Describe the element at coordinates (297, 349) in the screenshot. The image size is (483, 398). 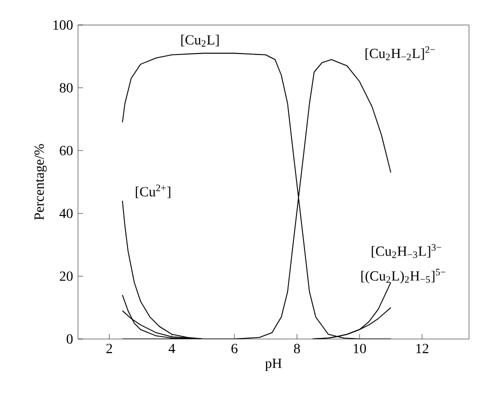
I see `x-tick-label: 8` at that location.